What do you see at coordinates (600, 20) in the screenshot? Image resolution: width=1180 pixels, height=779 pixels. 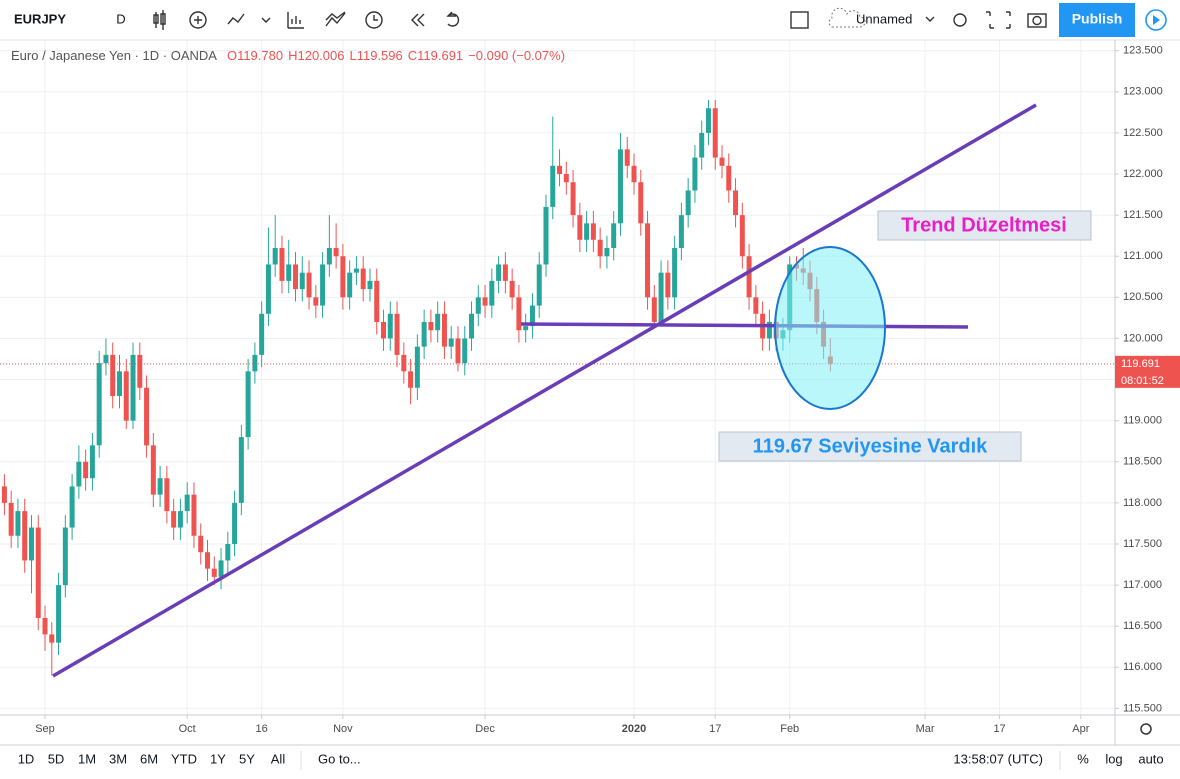 I see `toolbar-icons` at bounding box center [600, 20].